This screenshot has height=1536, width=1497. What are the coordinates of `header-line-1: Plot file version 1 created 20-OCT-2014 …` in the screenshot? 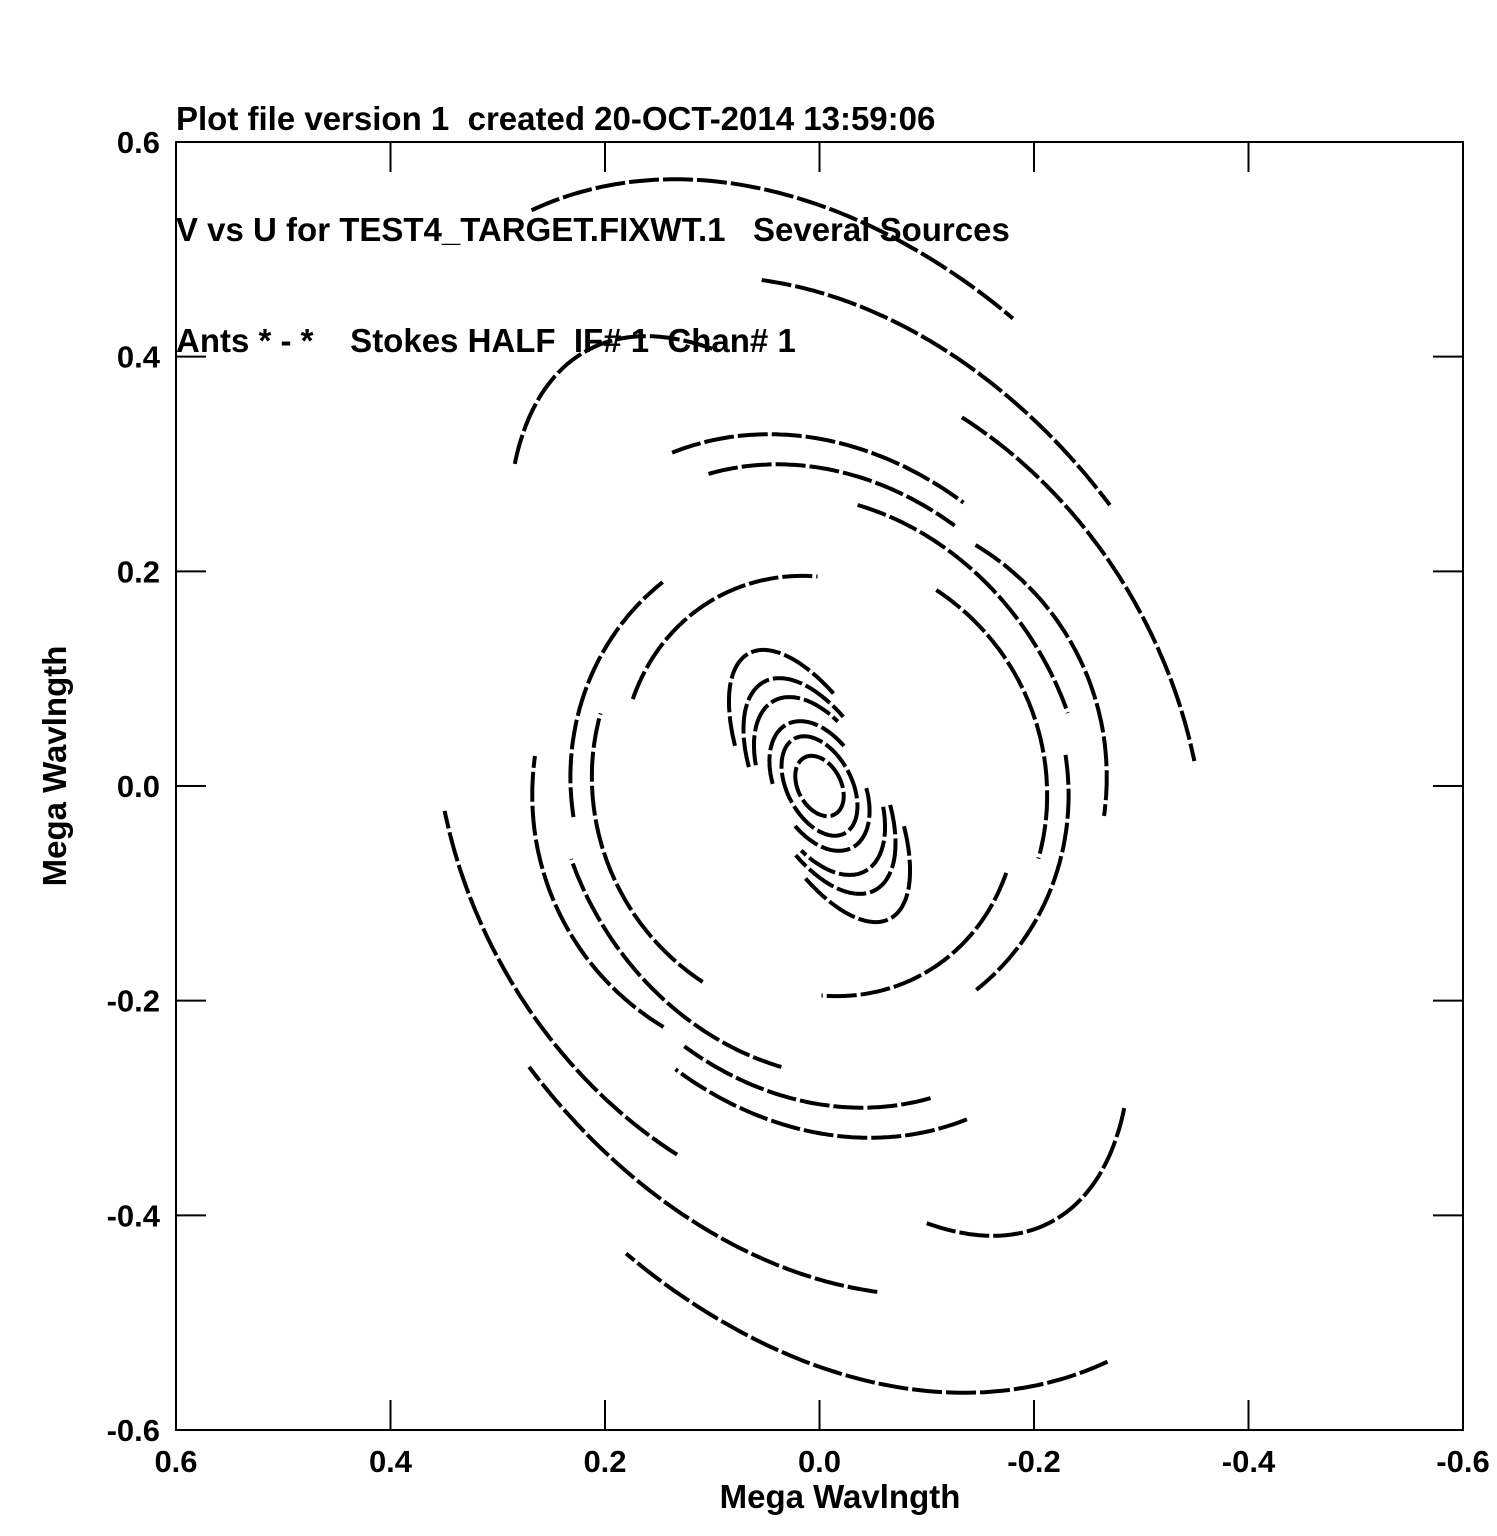 It's located at (556, 118).